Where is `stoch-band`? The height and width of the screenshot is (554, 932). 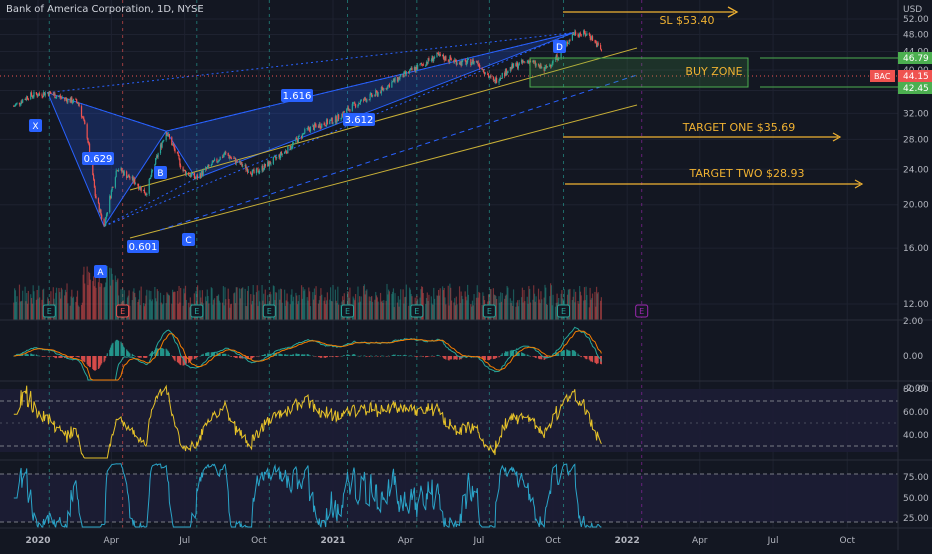 stoch-band is located at coordinates (449, 498).